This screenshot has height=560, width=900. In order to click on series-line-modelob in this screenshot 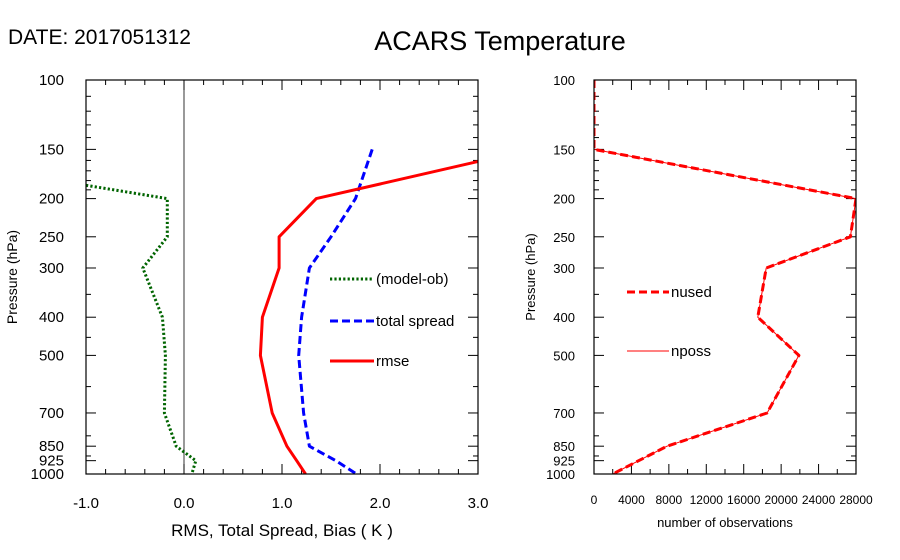, I will do `click(142, 328)`.